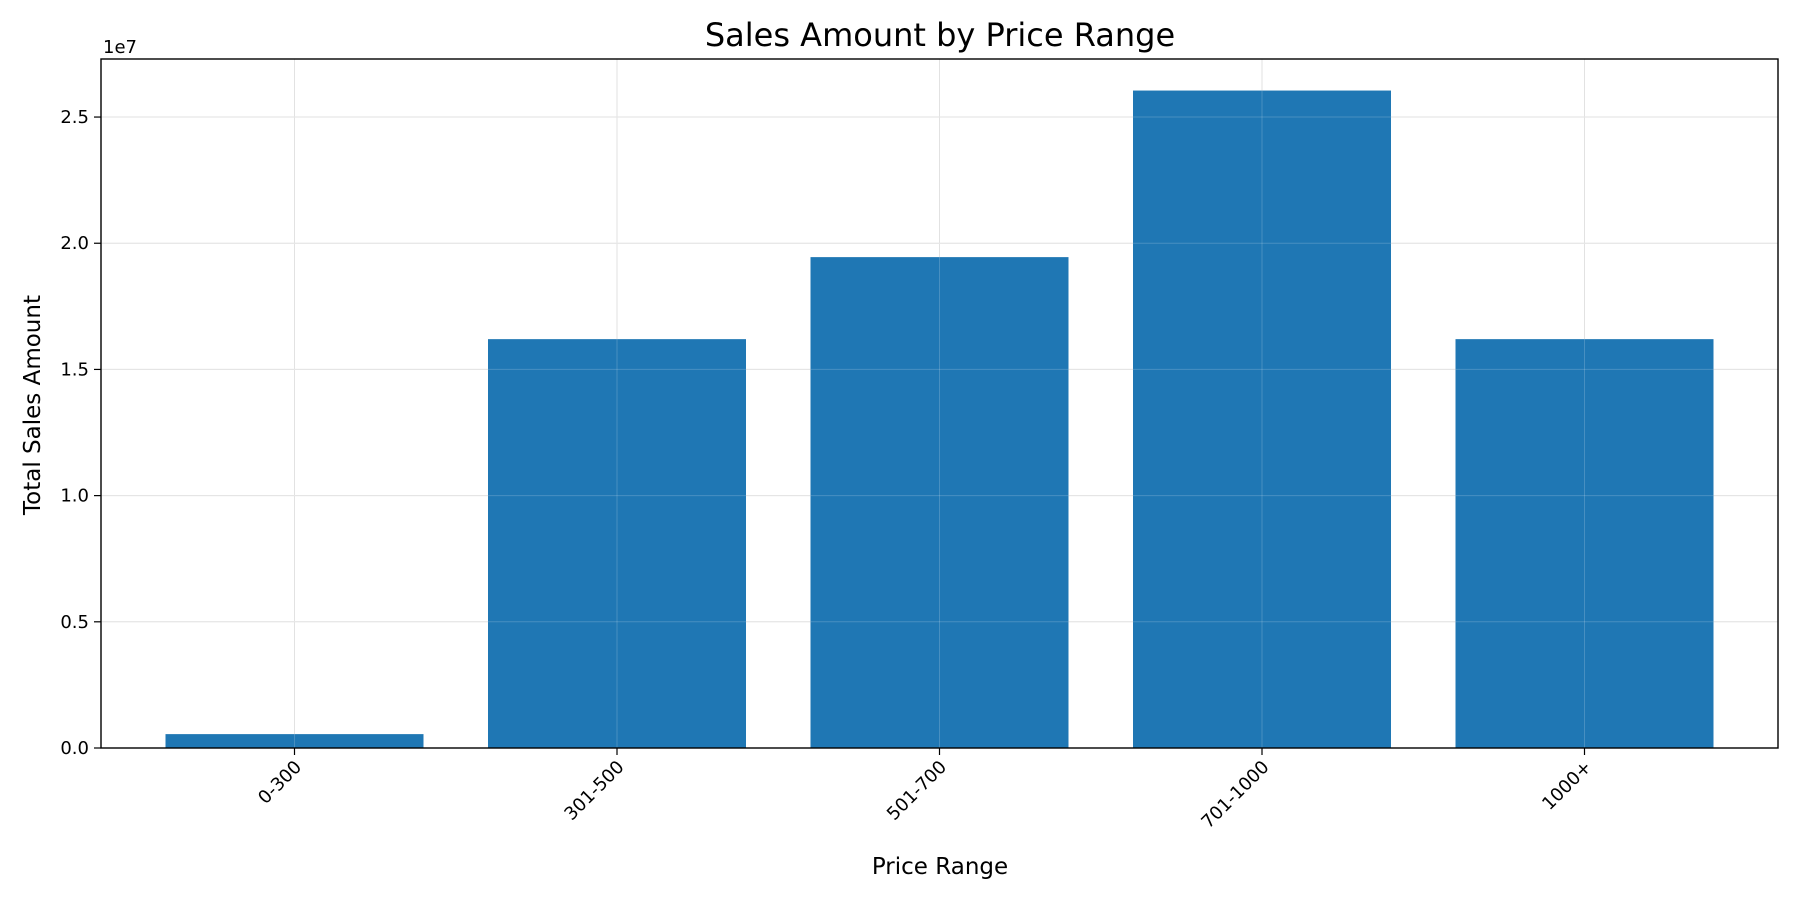 The width and height of the screenshot is (1800, 900). Describe the element at coordinates (74, 369) in the screenshot. I see `y-tick-label: 1.5` at that location.